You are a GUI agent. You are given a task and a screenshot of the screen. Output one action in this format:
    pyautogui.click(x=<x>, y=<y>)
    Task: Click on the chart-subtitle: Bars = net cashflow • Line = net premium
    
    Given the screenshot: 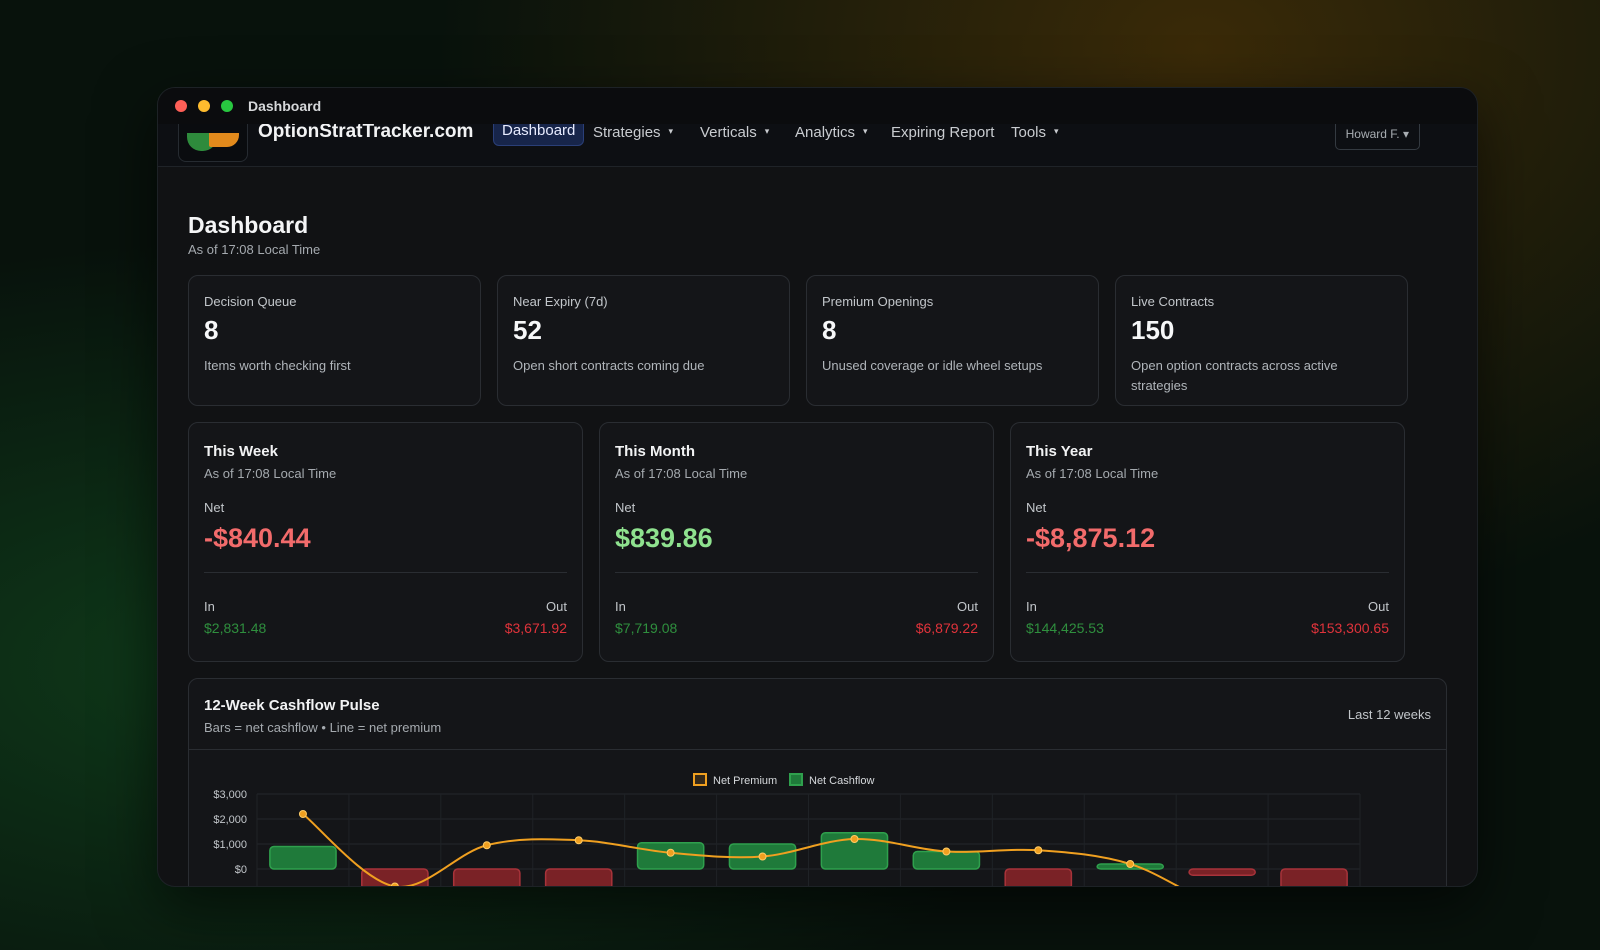 What is the action you would take?
    pyautogui.click(x=323, y=727)
    